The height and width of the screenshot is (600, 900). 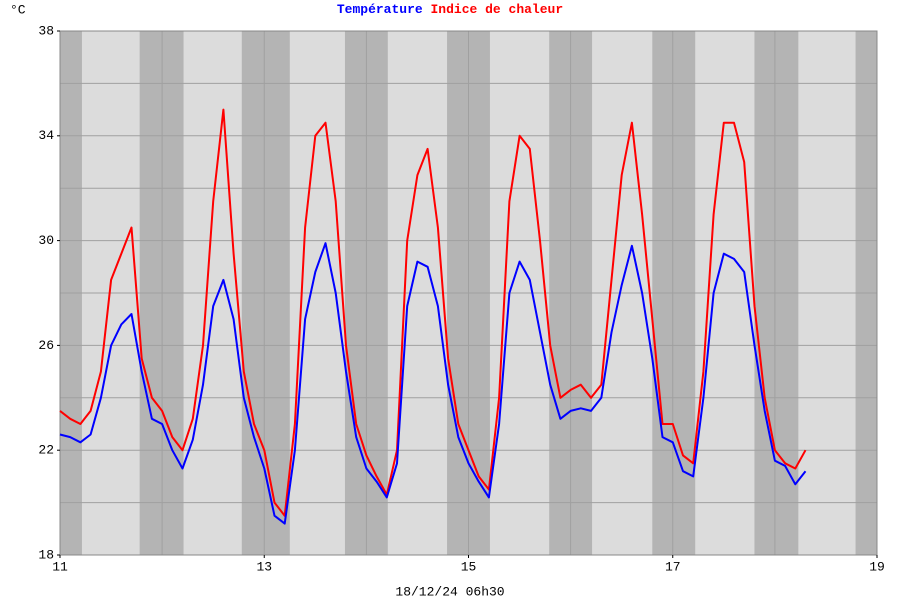 I want to click on y-axis-label: °C, so click(x=18, y=9).